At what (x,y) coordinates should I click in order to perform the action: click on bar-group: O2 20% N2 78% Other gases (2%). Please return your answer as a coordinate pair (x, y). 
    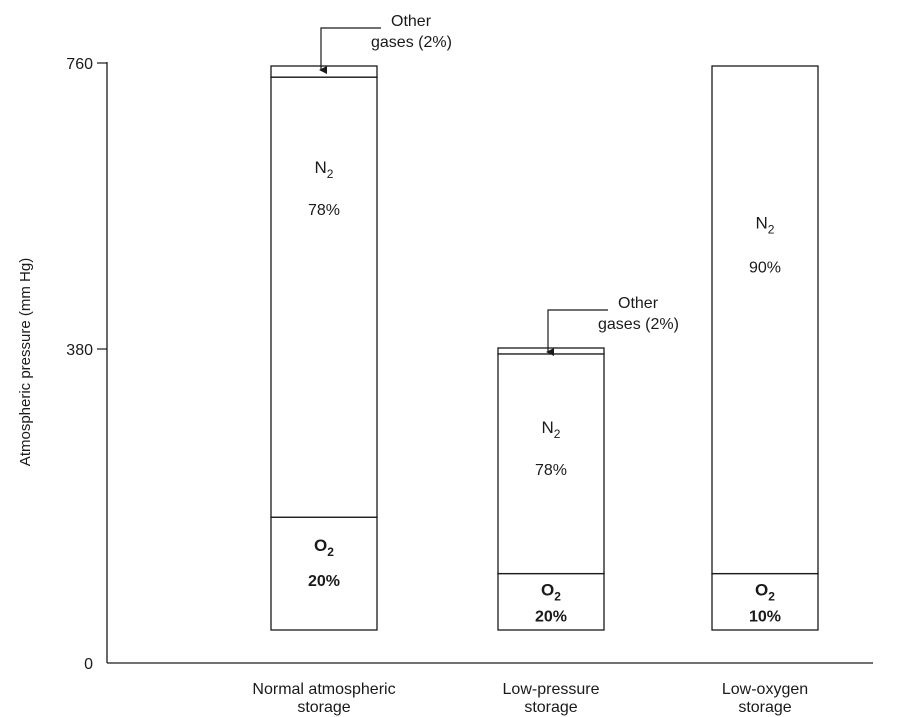
    Looking at the image, I should click on (588, 463).